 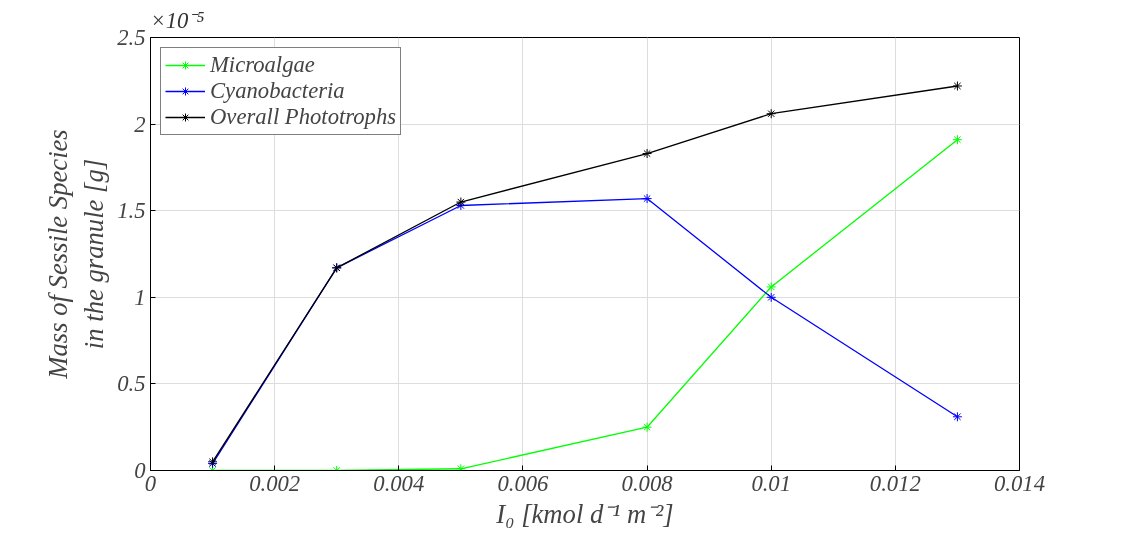 What do you see at coordinates (399, 483) in the screenshot?
I see `x-tick-label: 0.004` at bounding box center [399, 483].